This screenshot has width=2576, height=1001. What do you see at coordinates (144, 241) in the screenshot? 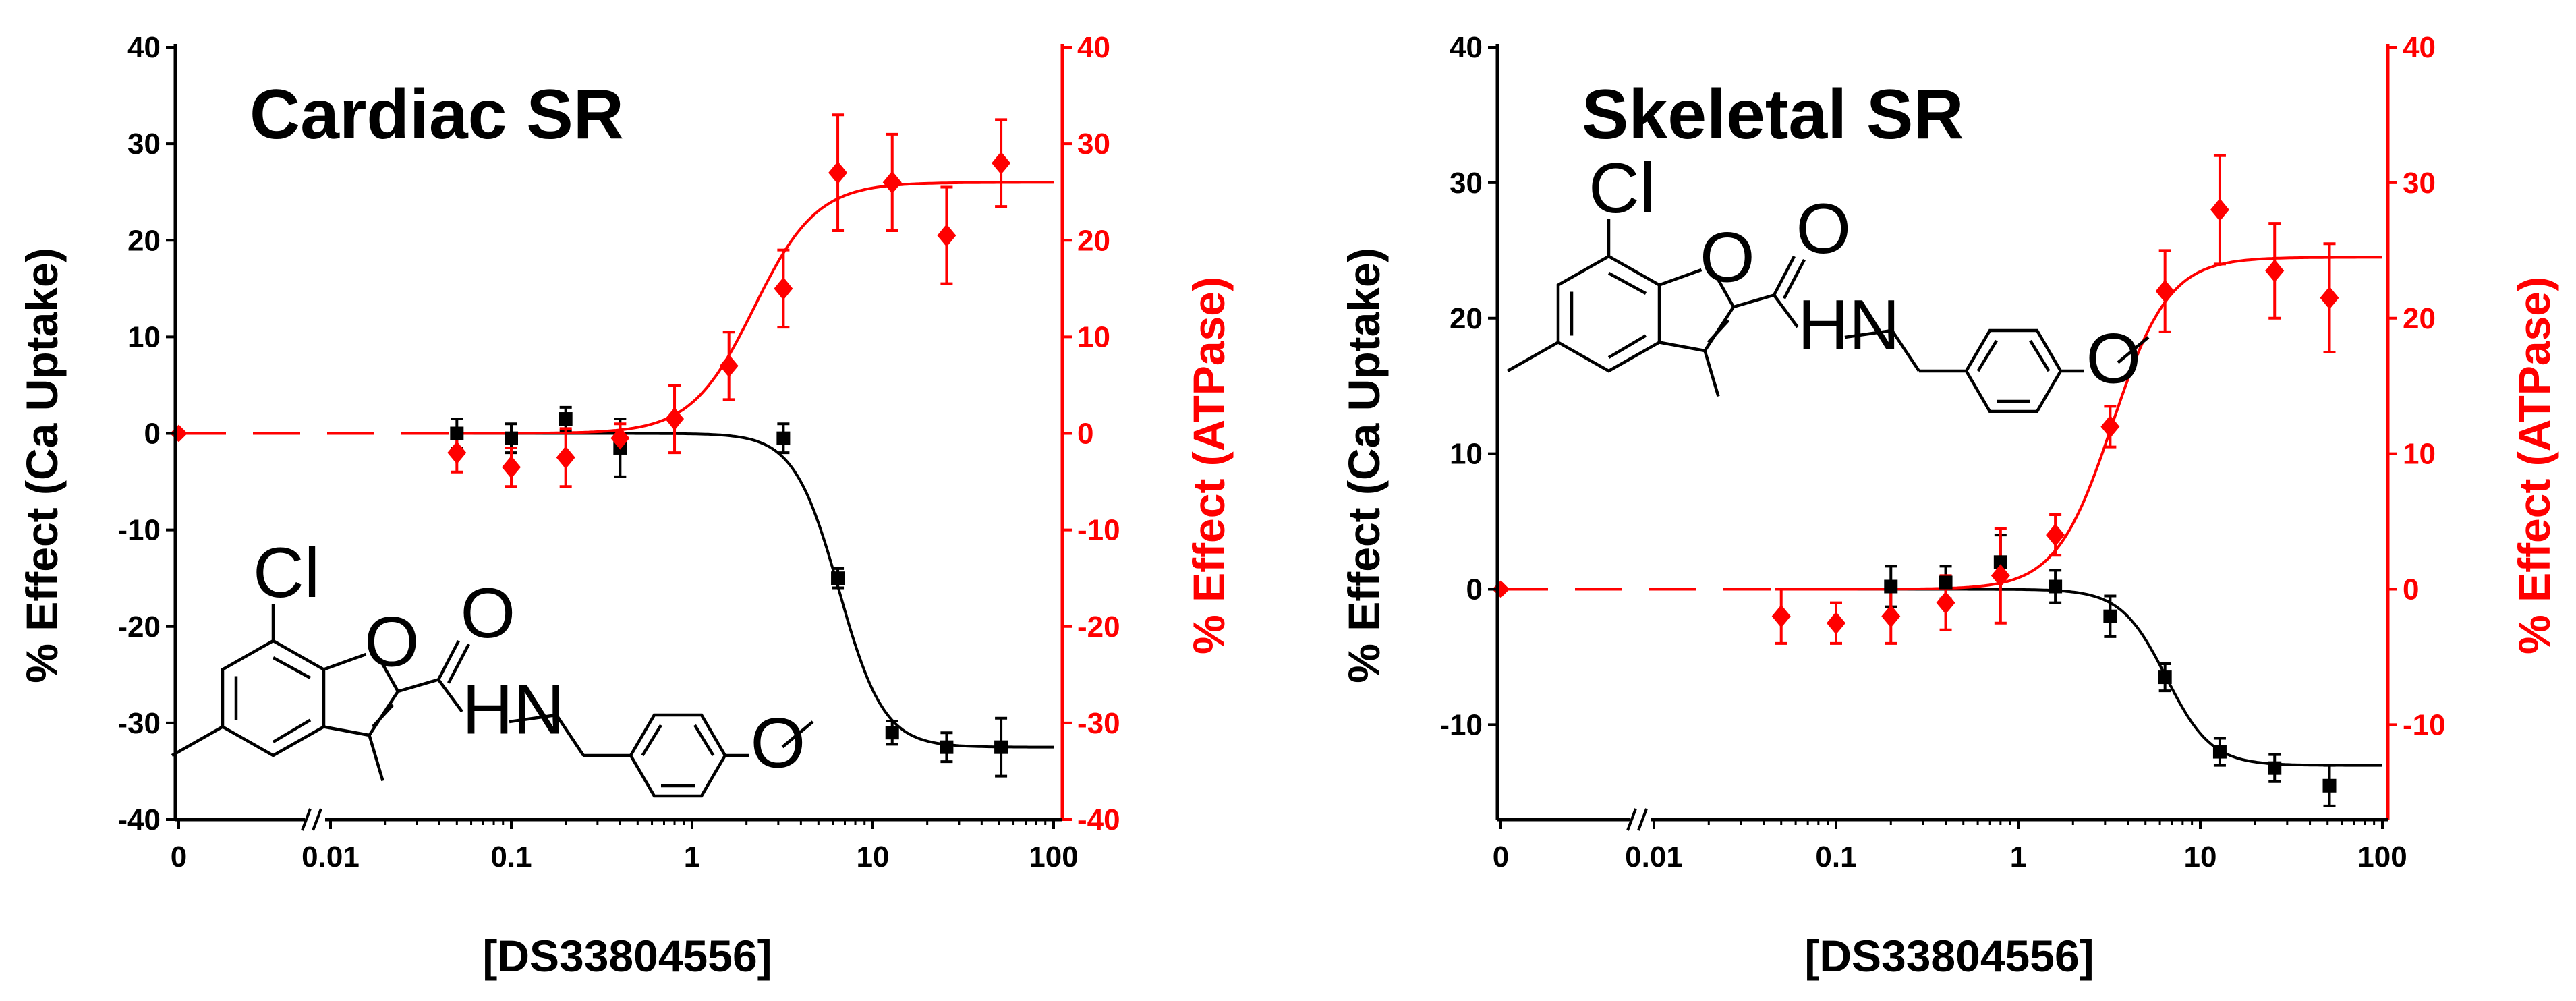
I see `left-y-tick-label: 20` at bounding box center [144, 241].